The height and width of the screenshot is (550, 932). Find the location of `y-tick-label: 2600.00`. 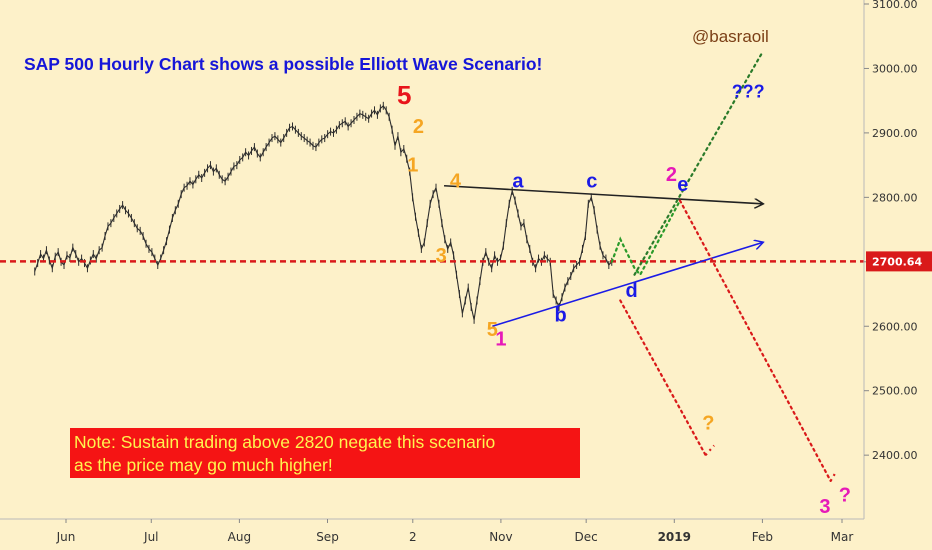

y-tick-label: 2600.00 is located at coordinates (895, 326).